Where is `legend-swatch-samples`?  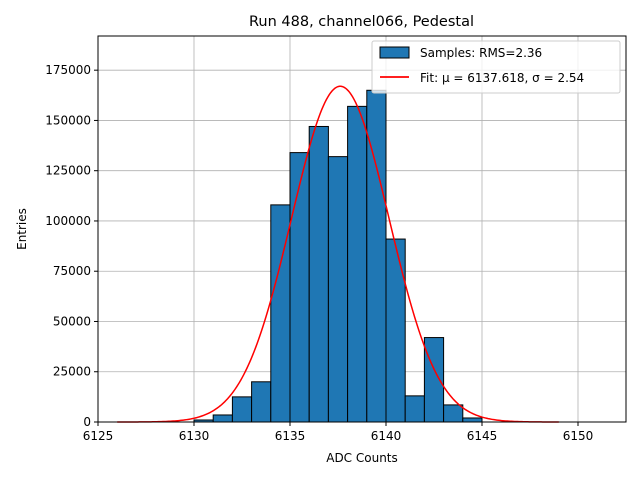 legend-swatch-samples is located at coordinates (394, 52).